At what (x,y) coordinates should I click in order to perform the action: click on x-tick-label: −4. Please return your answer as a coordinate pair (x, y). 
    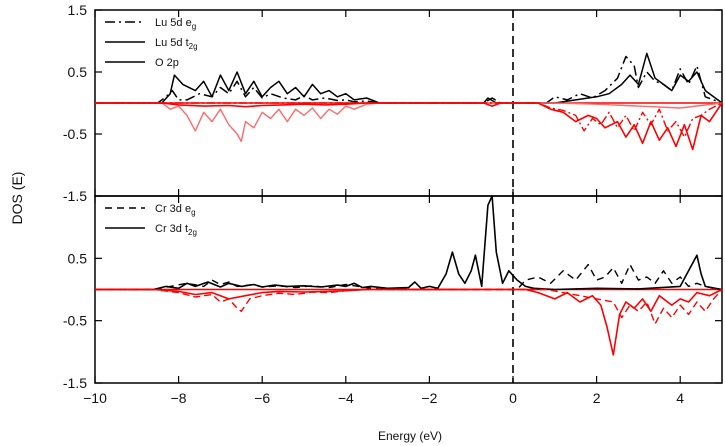
    Looking at the image, I should click on (346, 398).